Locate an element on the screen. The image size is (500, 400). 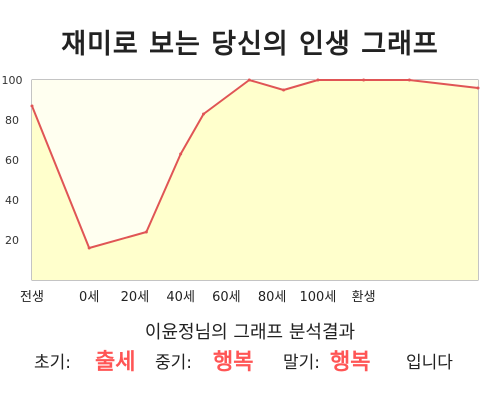
y-tick-label: 20 is located at coordinates (12, 240).